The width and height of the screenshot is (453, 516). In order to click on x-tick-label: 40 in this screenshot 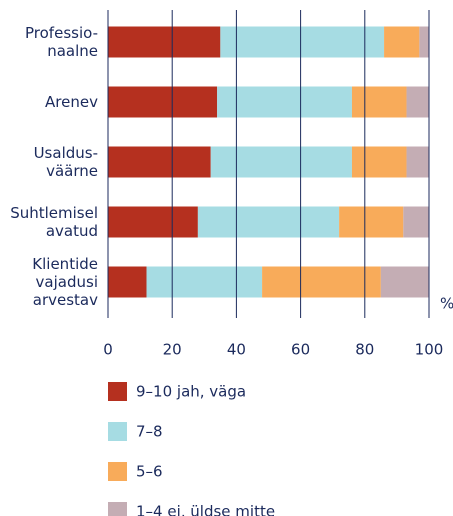, I will do `click(236, 350)`.